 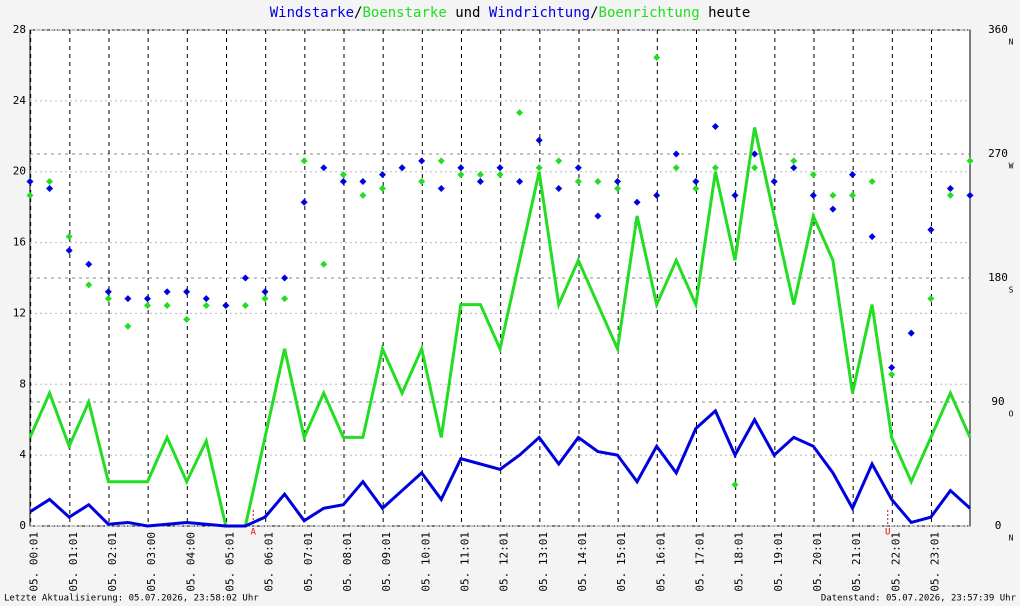 What do you see at coordinates (1011, 414) in the screenshot?
I see `y2-direction-label: O` at bounding box center [1011, 414].